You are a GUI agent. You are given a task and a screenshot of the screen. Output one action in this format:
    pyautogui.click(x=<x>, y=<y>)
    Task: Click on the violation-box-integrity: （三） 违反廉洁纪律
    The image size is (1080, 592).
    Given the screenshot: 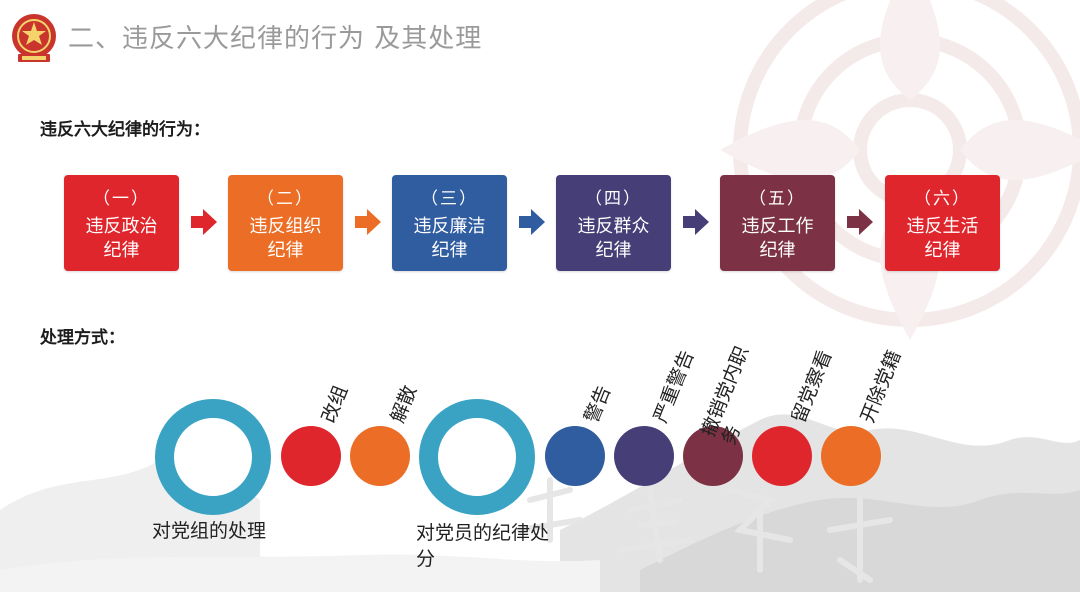 What is the action you would take?
    pyautogui.click(x=449, y=223)
    